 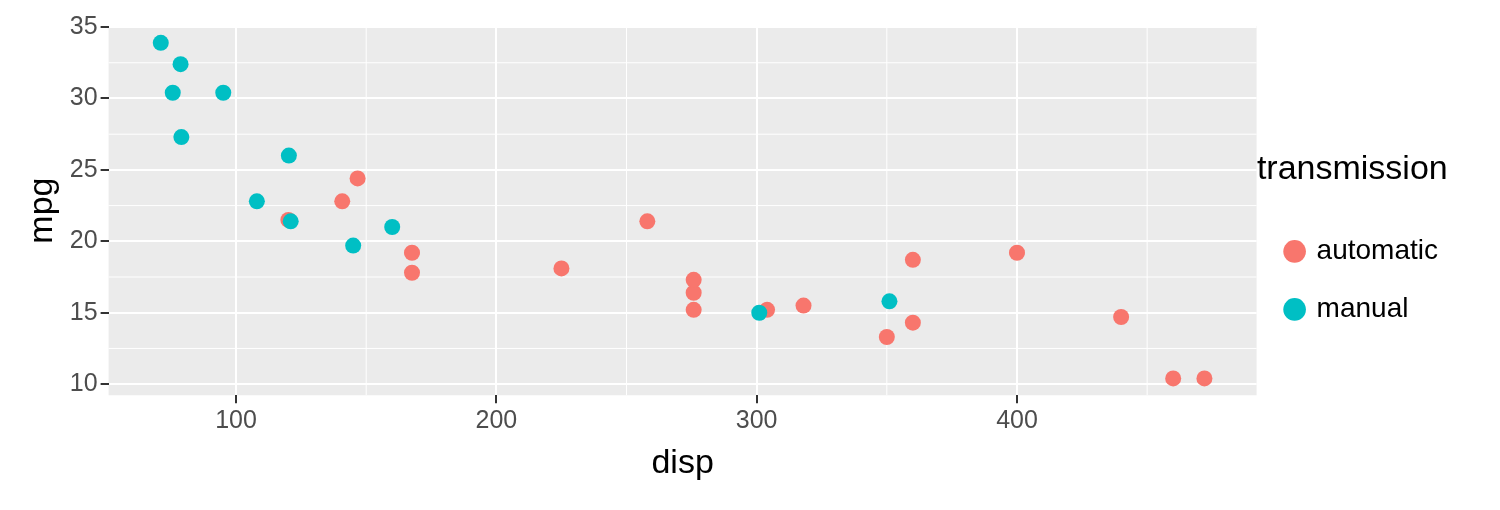 What do you see at coordinates (1017, 419) in the screenshot?
I see `x-tick-label: 400` at bounding box center [1017, 419].